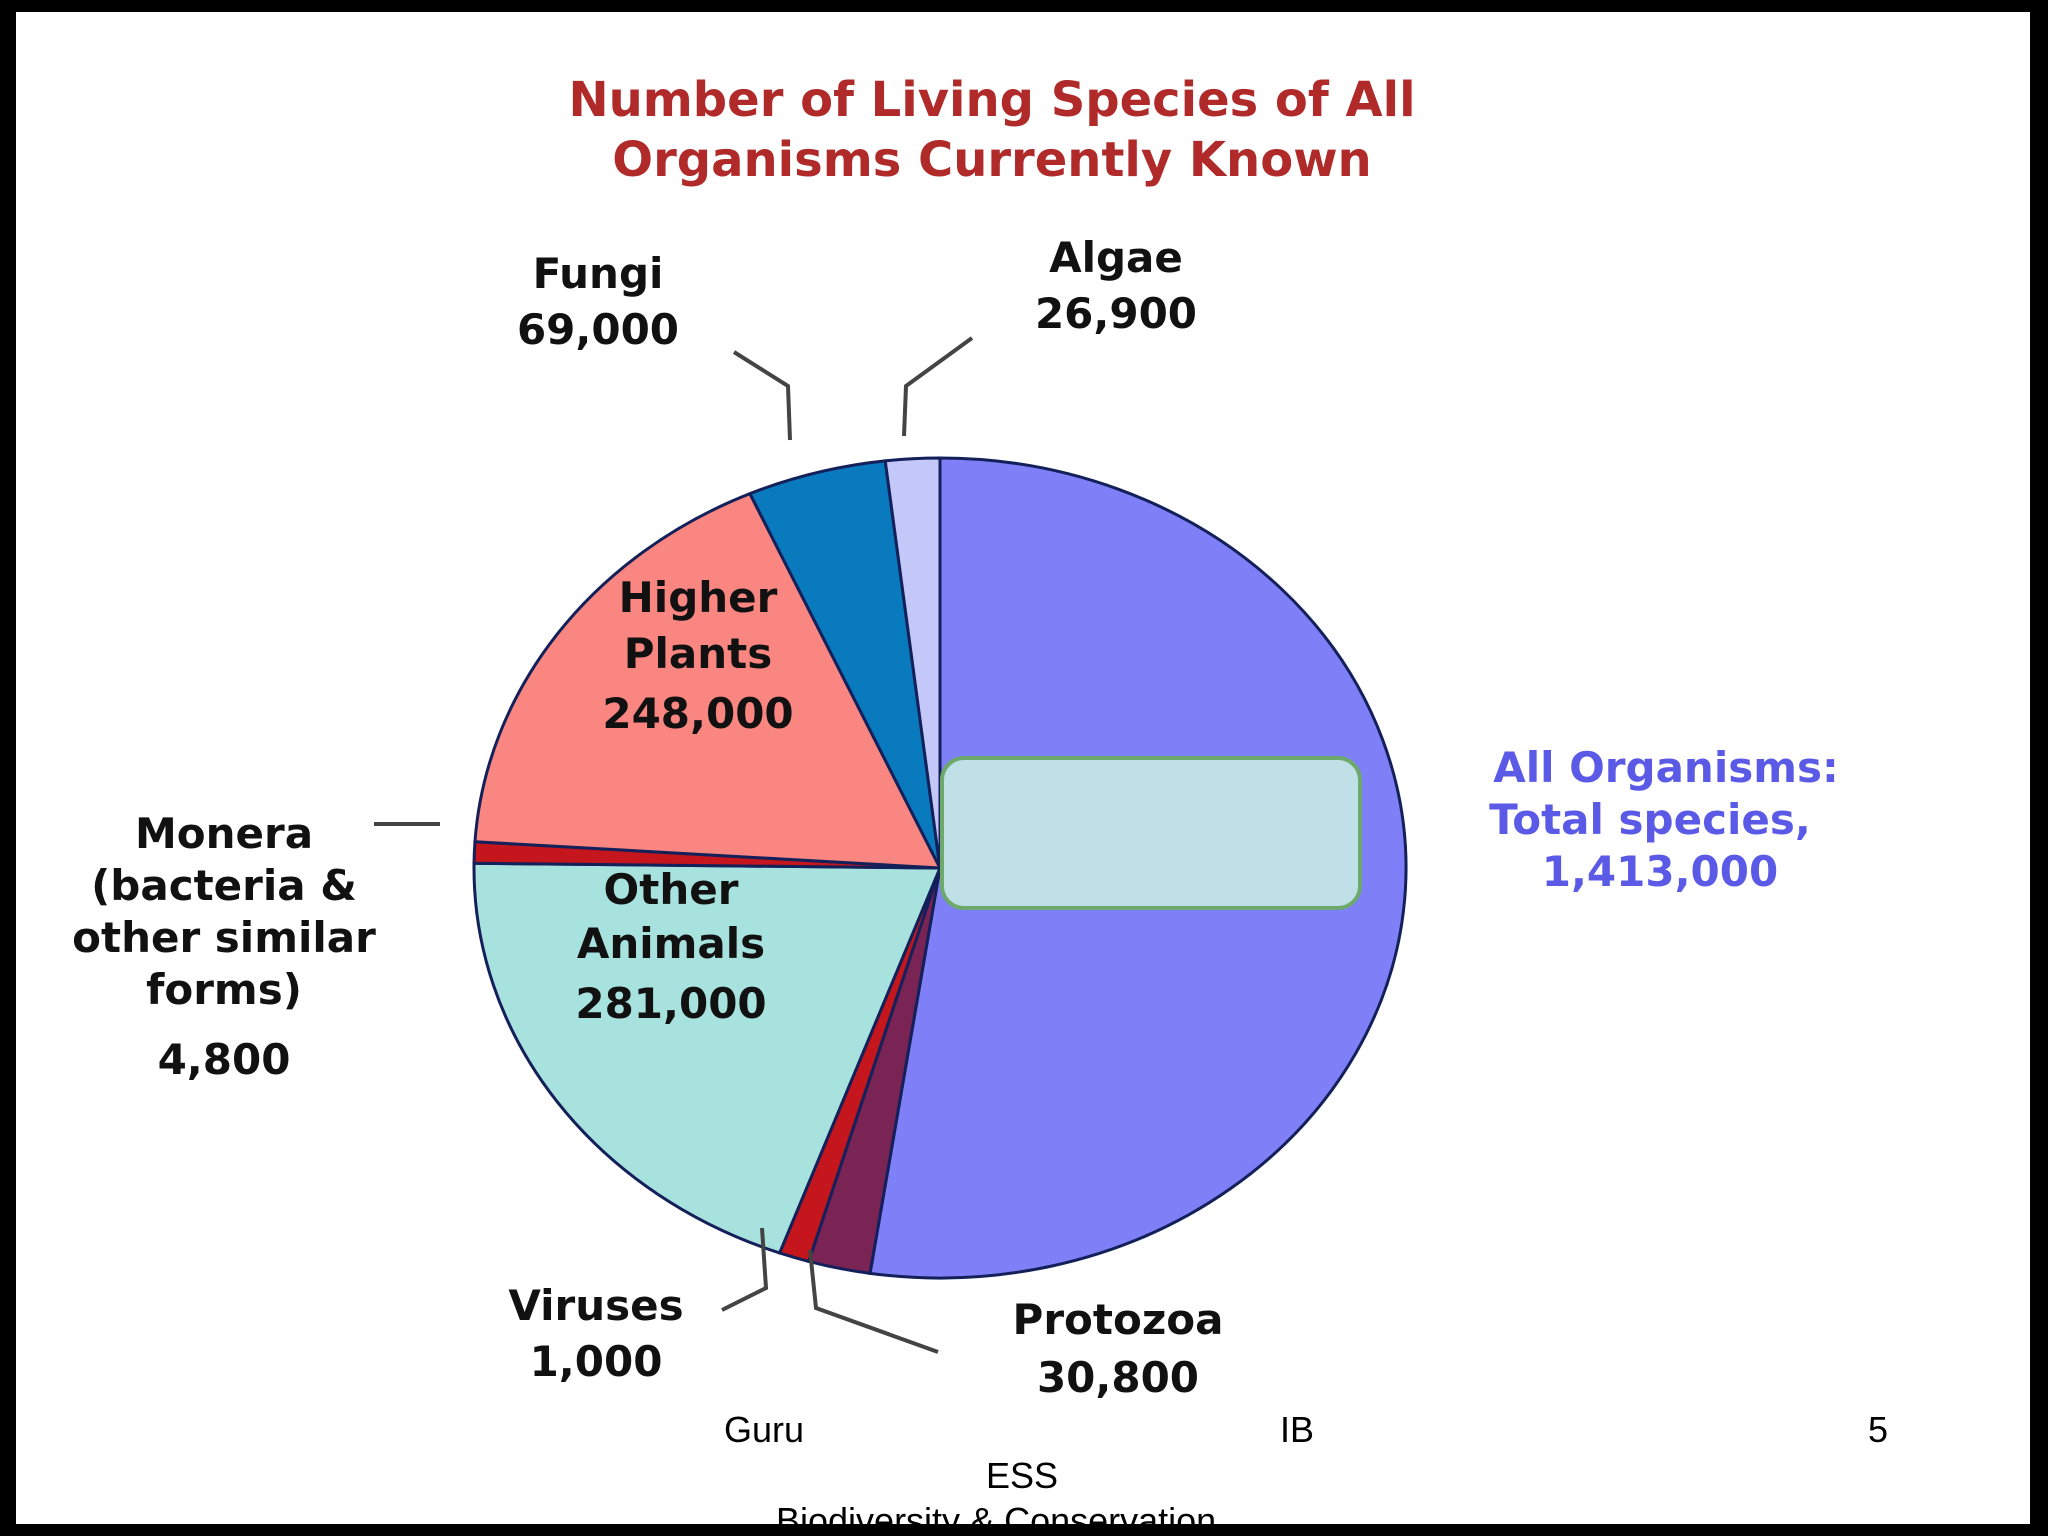 The image size is (2048, 1536). I want to click on label-other-animals-line-2: Animals, so click(671, 943).